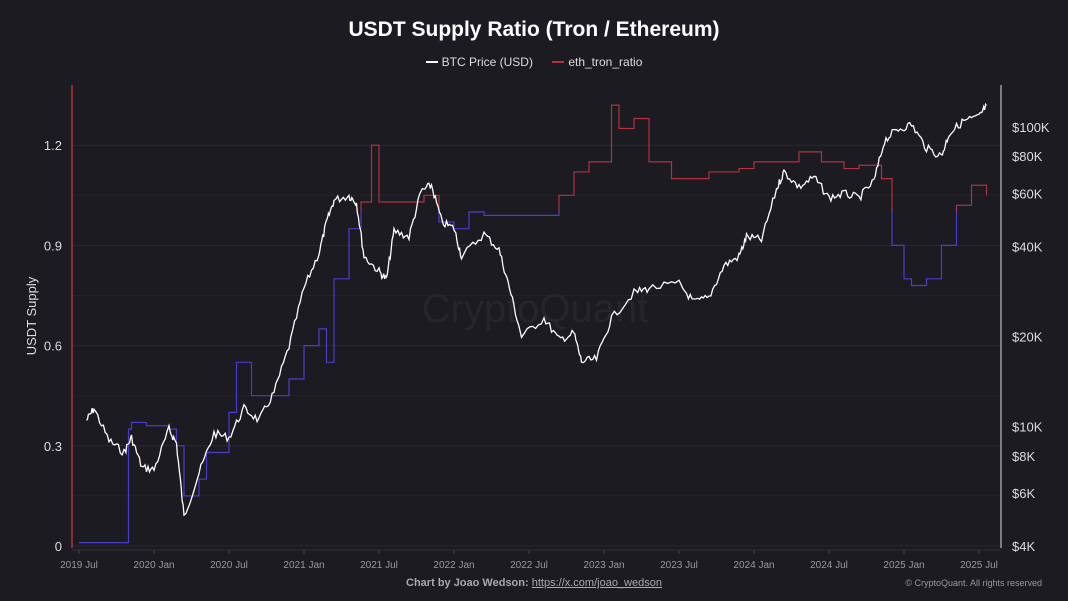  I want to click on y2-tick-label: $8K, so click(1023, 456).